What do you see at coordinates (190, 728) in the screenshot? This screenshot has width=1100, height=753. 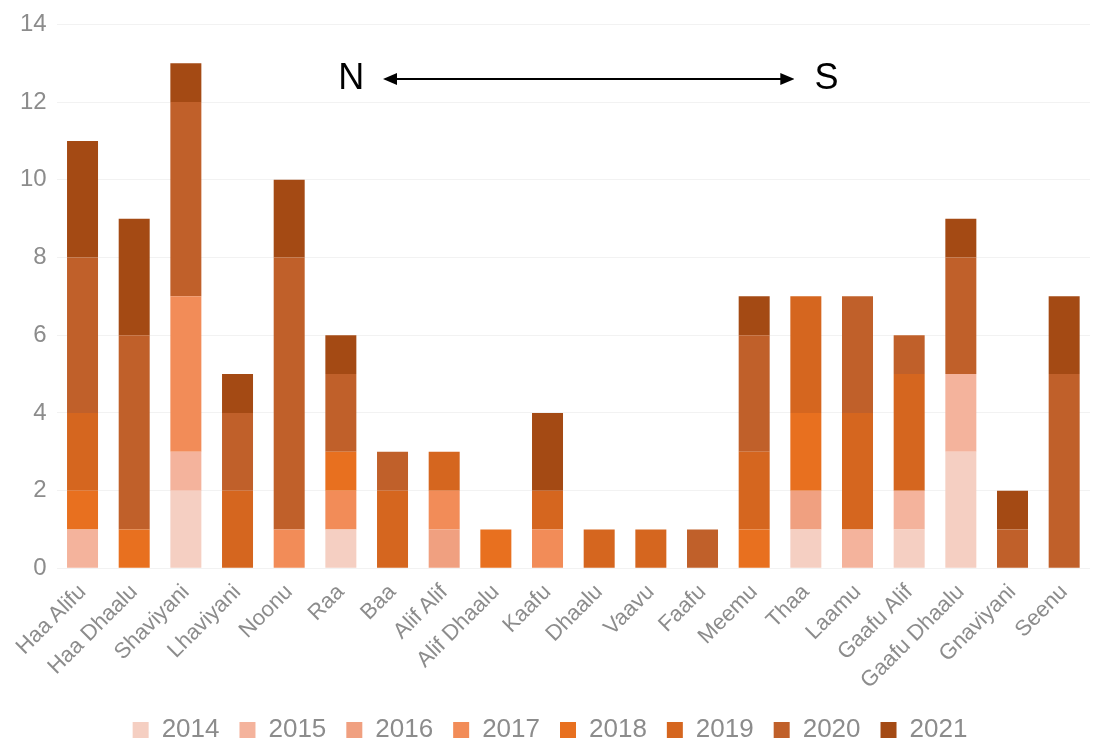 I see `legend-label: 2014` at bounding box center [190, 728].